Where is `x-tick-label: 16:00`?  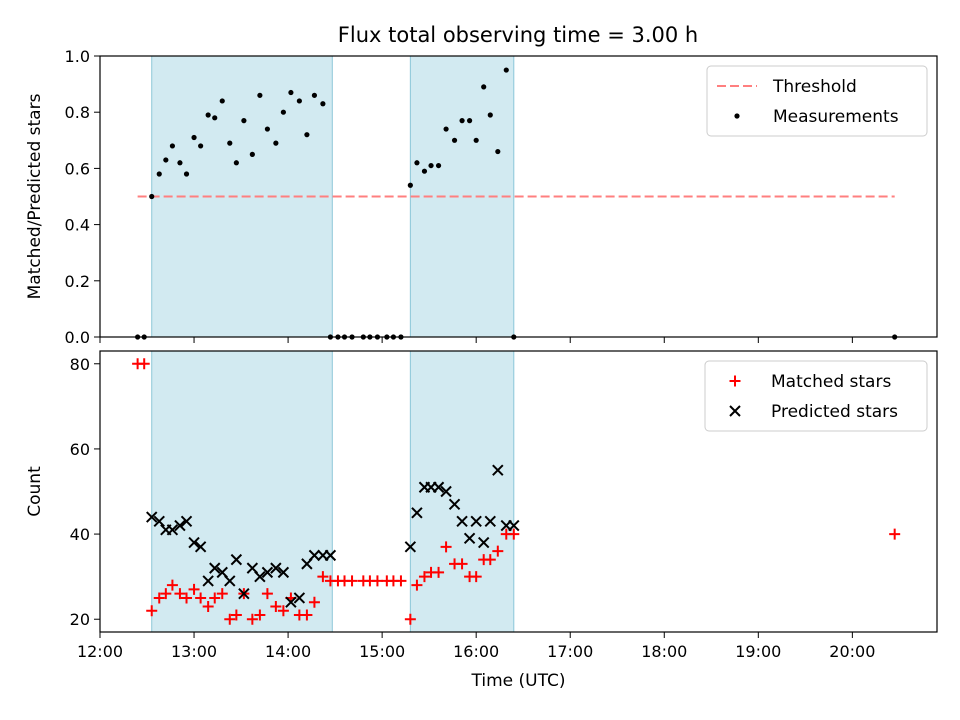
x-tick-label: 16:00 is located at coordinates (476, 651).